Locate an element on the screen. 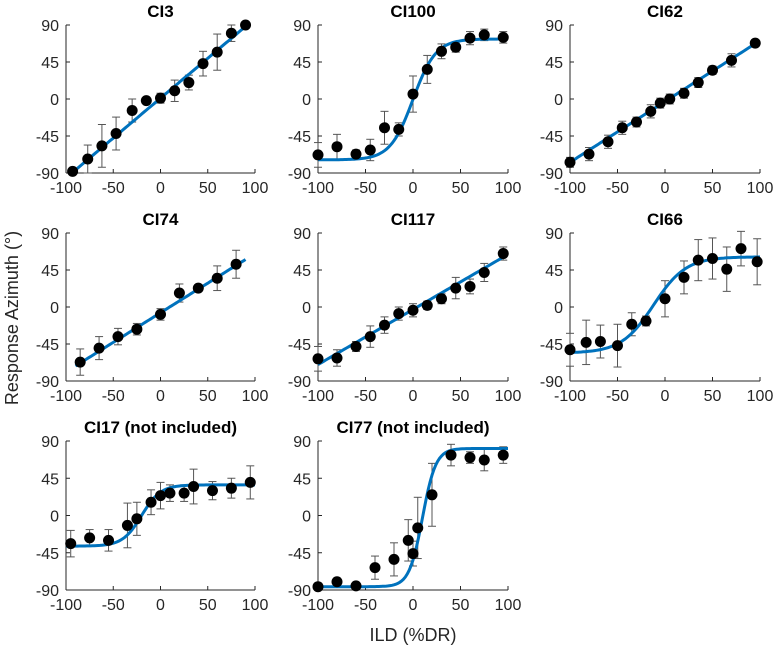  panel-title: CI100 is located at coordinates (412, 11).